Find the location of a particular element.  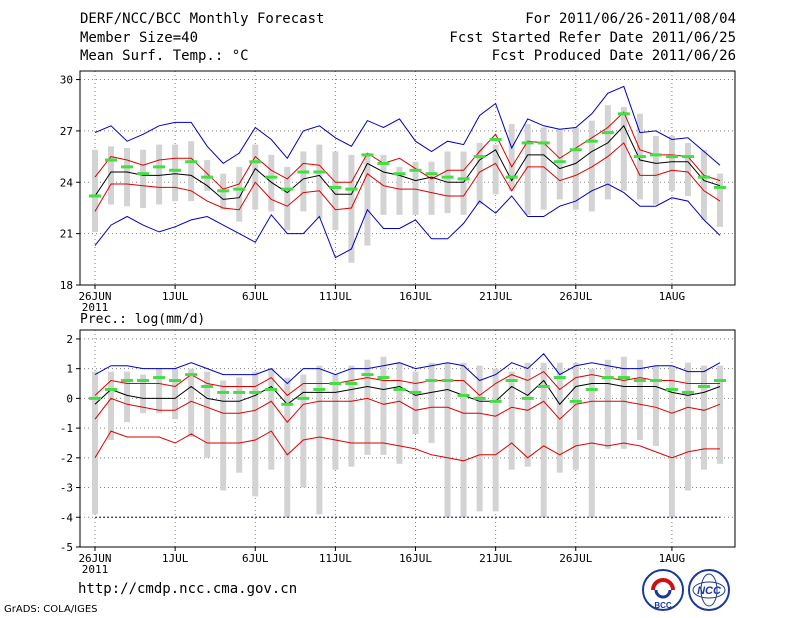

y-tick-label: -3 is located at coordinates (66, 488).